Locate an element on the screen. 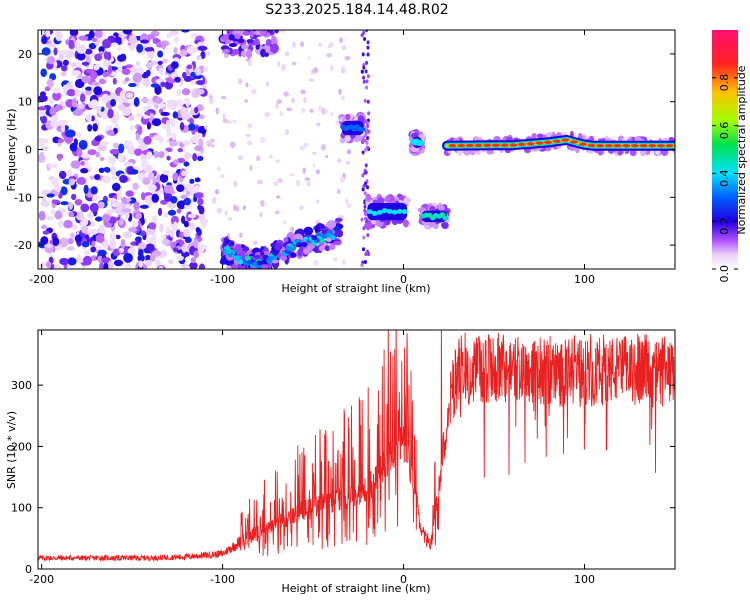  spectrogram-xtick-label: -200 is located at coordinates (41, 279).